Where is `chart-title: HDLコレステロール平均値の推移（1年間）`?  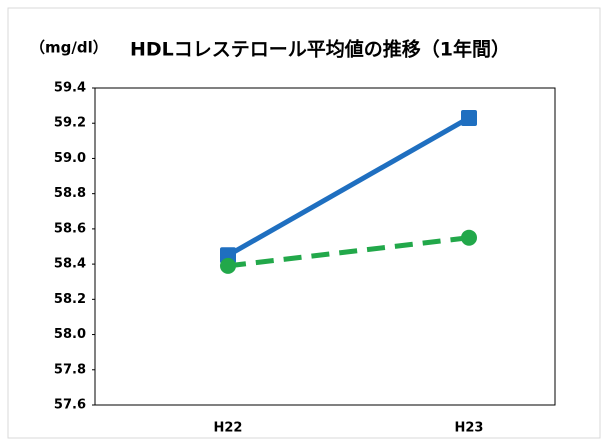
chart-title: HDLコレステロール平均値の推移（1年間） is located at coordinates (320, 49).